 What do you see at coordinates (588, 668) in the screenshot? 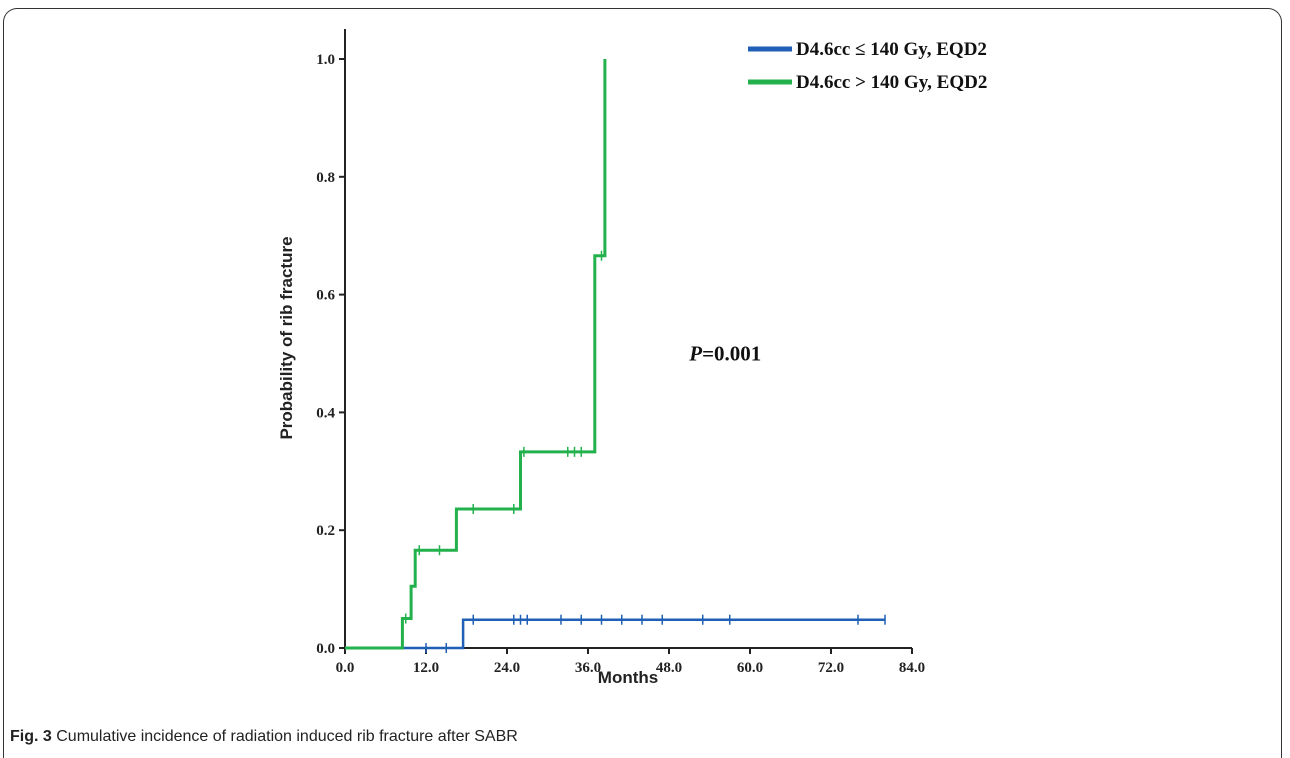
I see `x-tick-label: 36.0` at bounding box center [588, 668].